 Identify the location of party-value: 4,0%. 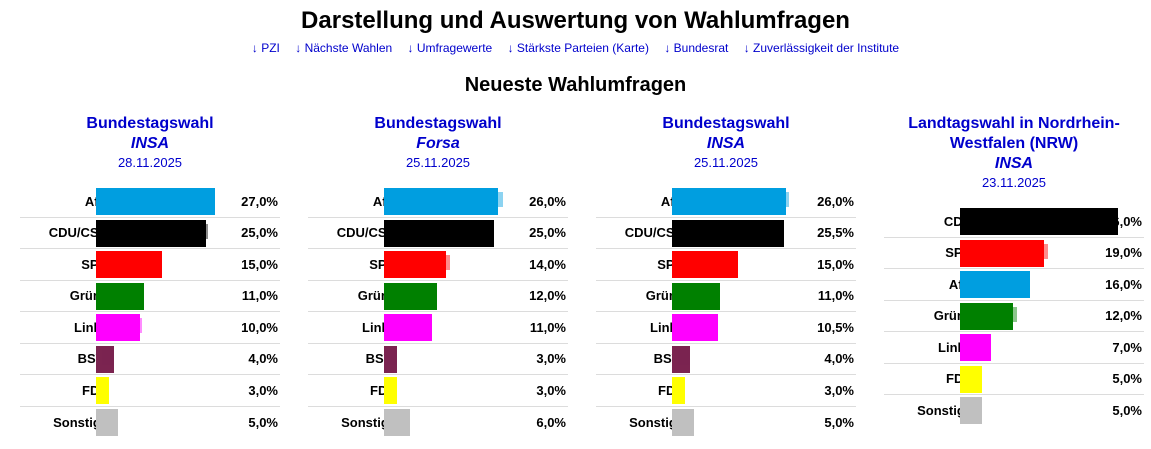
(263, 359).